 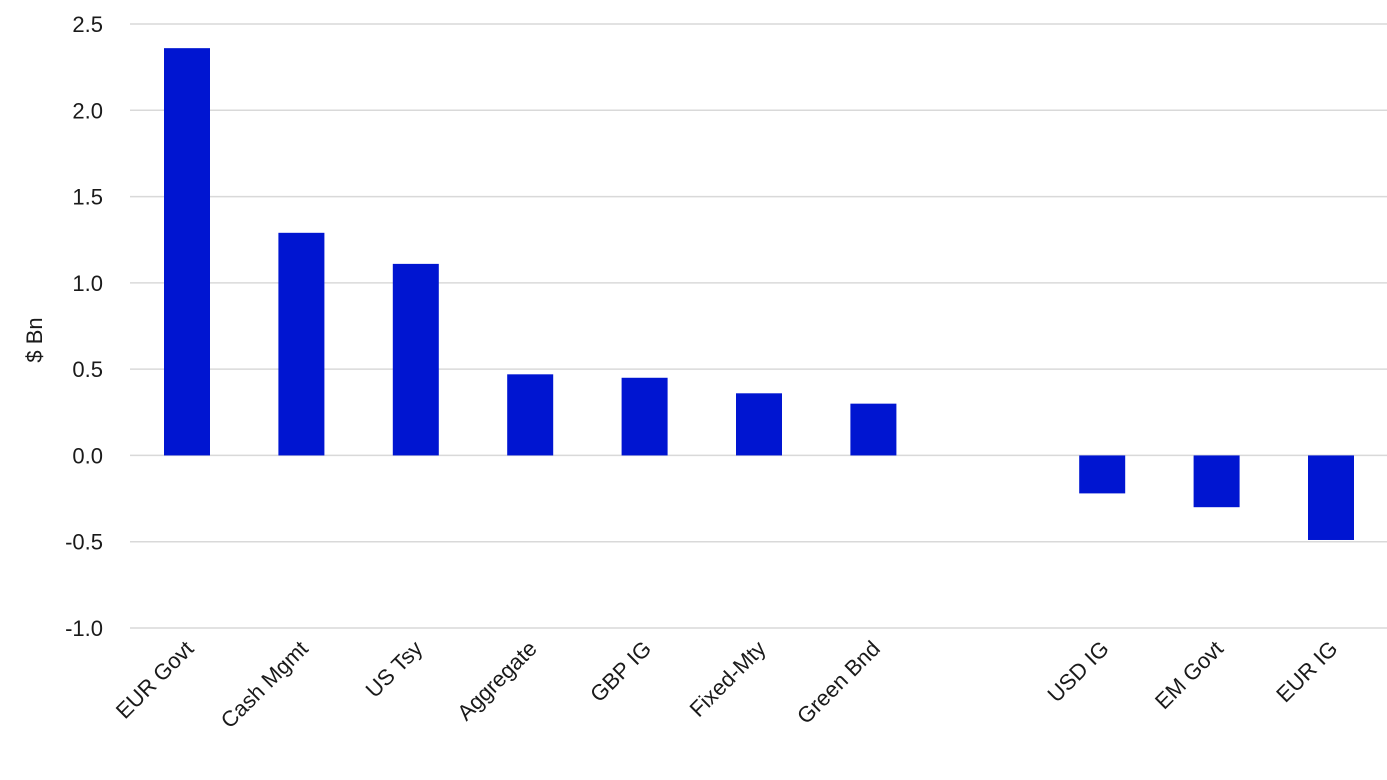 What do you see at coordinates (728, 679) in the screenshot?
I see `x-category-label: Fixed-Mty` at bounding box center [728, 679].